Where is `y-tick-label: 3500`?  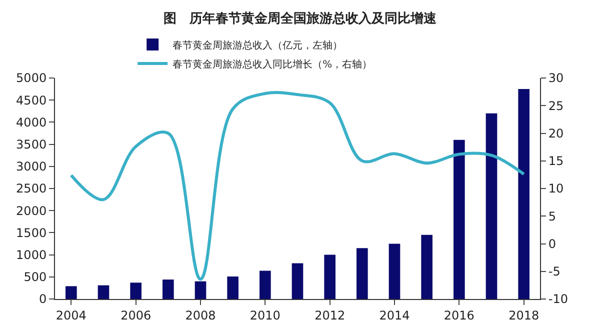
y-tick-label: 3500 is located at coordinates (31, 145).